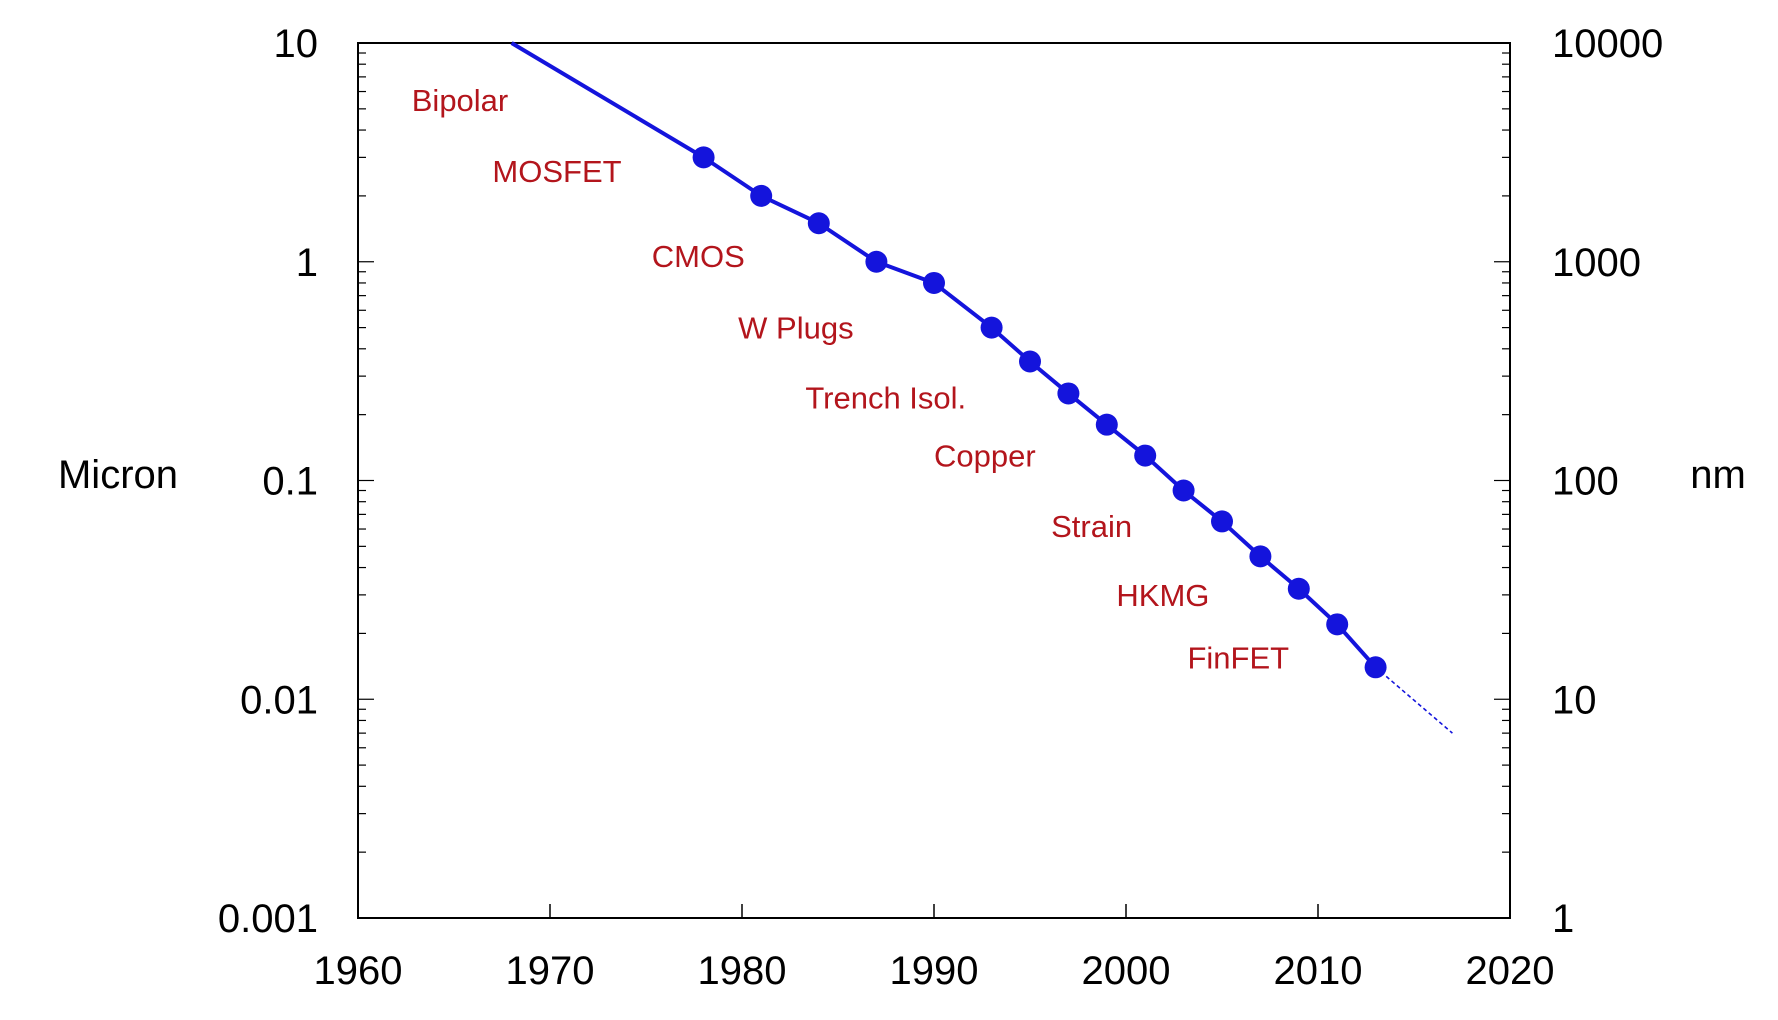 The image size is (1778, 1020). Describe the element at coordinates (1596, 263) in the screenshot. I see `y2-tick-label: 1000` at that location.